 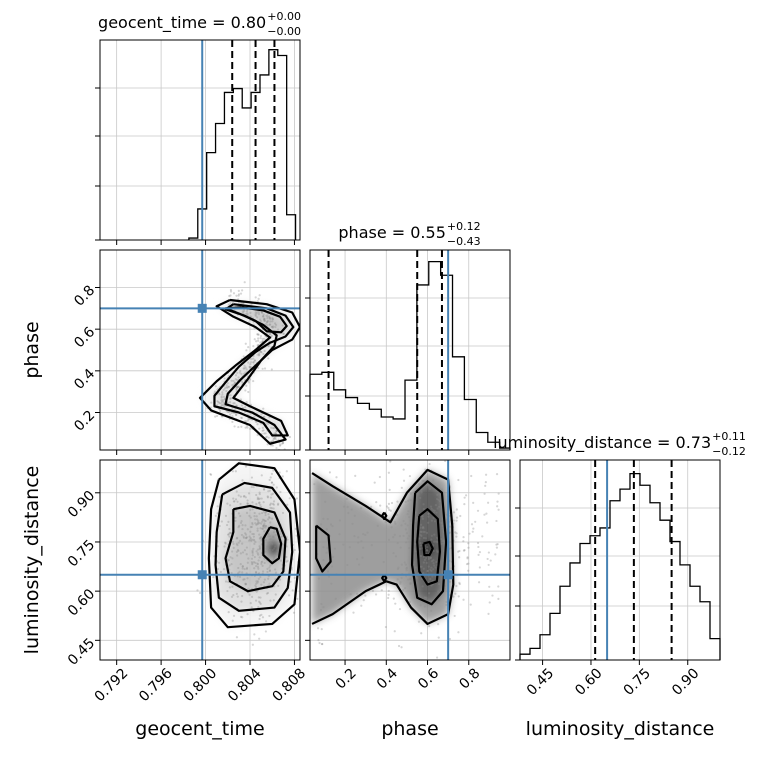 I want to click on hist-panel-luminosity_distance: luminosity_distance = 0.73 +0.11 −0.12, so click(x=619, y=547).